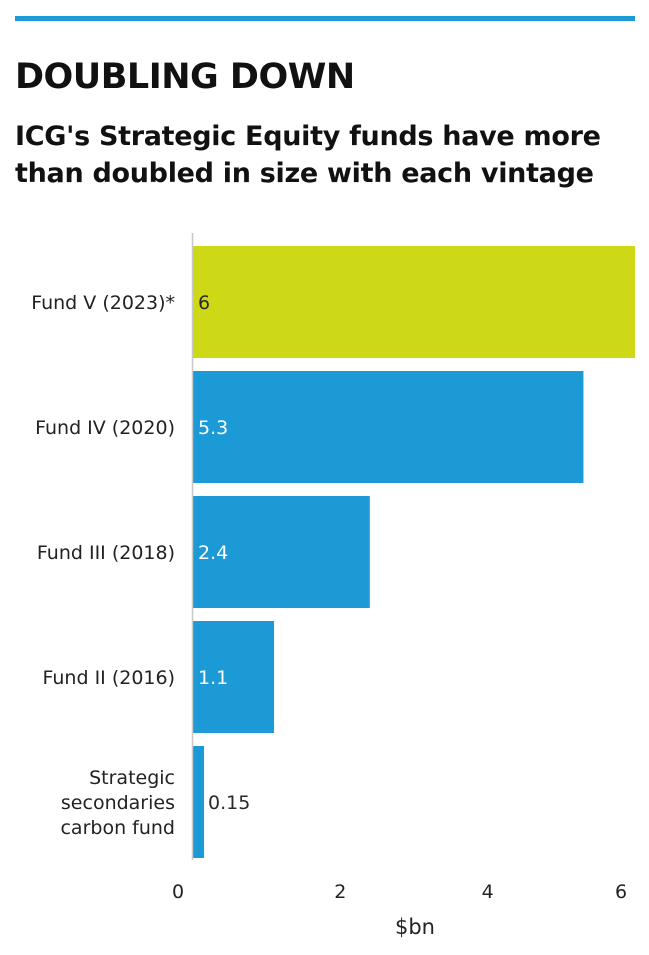  I want to click on category-label-3-0: Fund II (2016), so click(109, 678).